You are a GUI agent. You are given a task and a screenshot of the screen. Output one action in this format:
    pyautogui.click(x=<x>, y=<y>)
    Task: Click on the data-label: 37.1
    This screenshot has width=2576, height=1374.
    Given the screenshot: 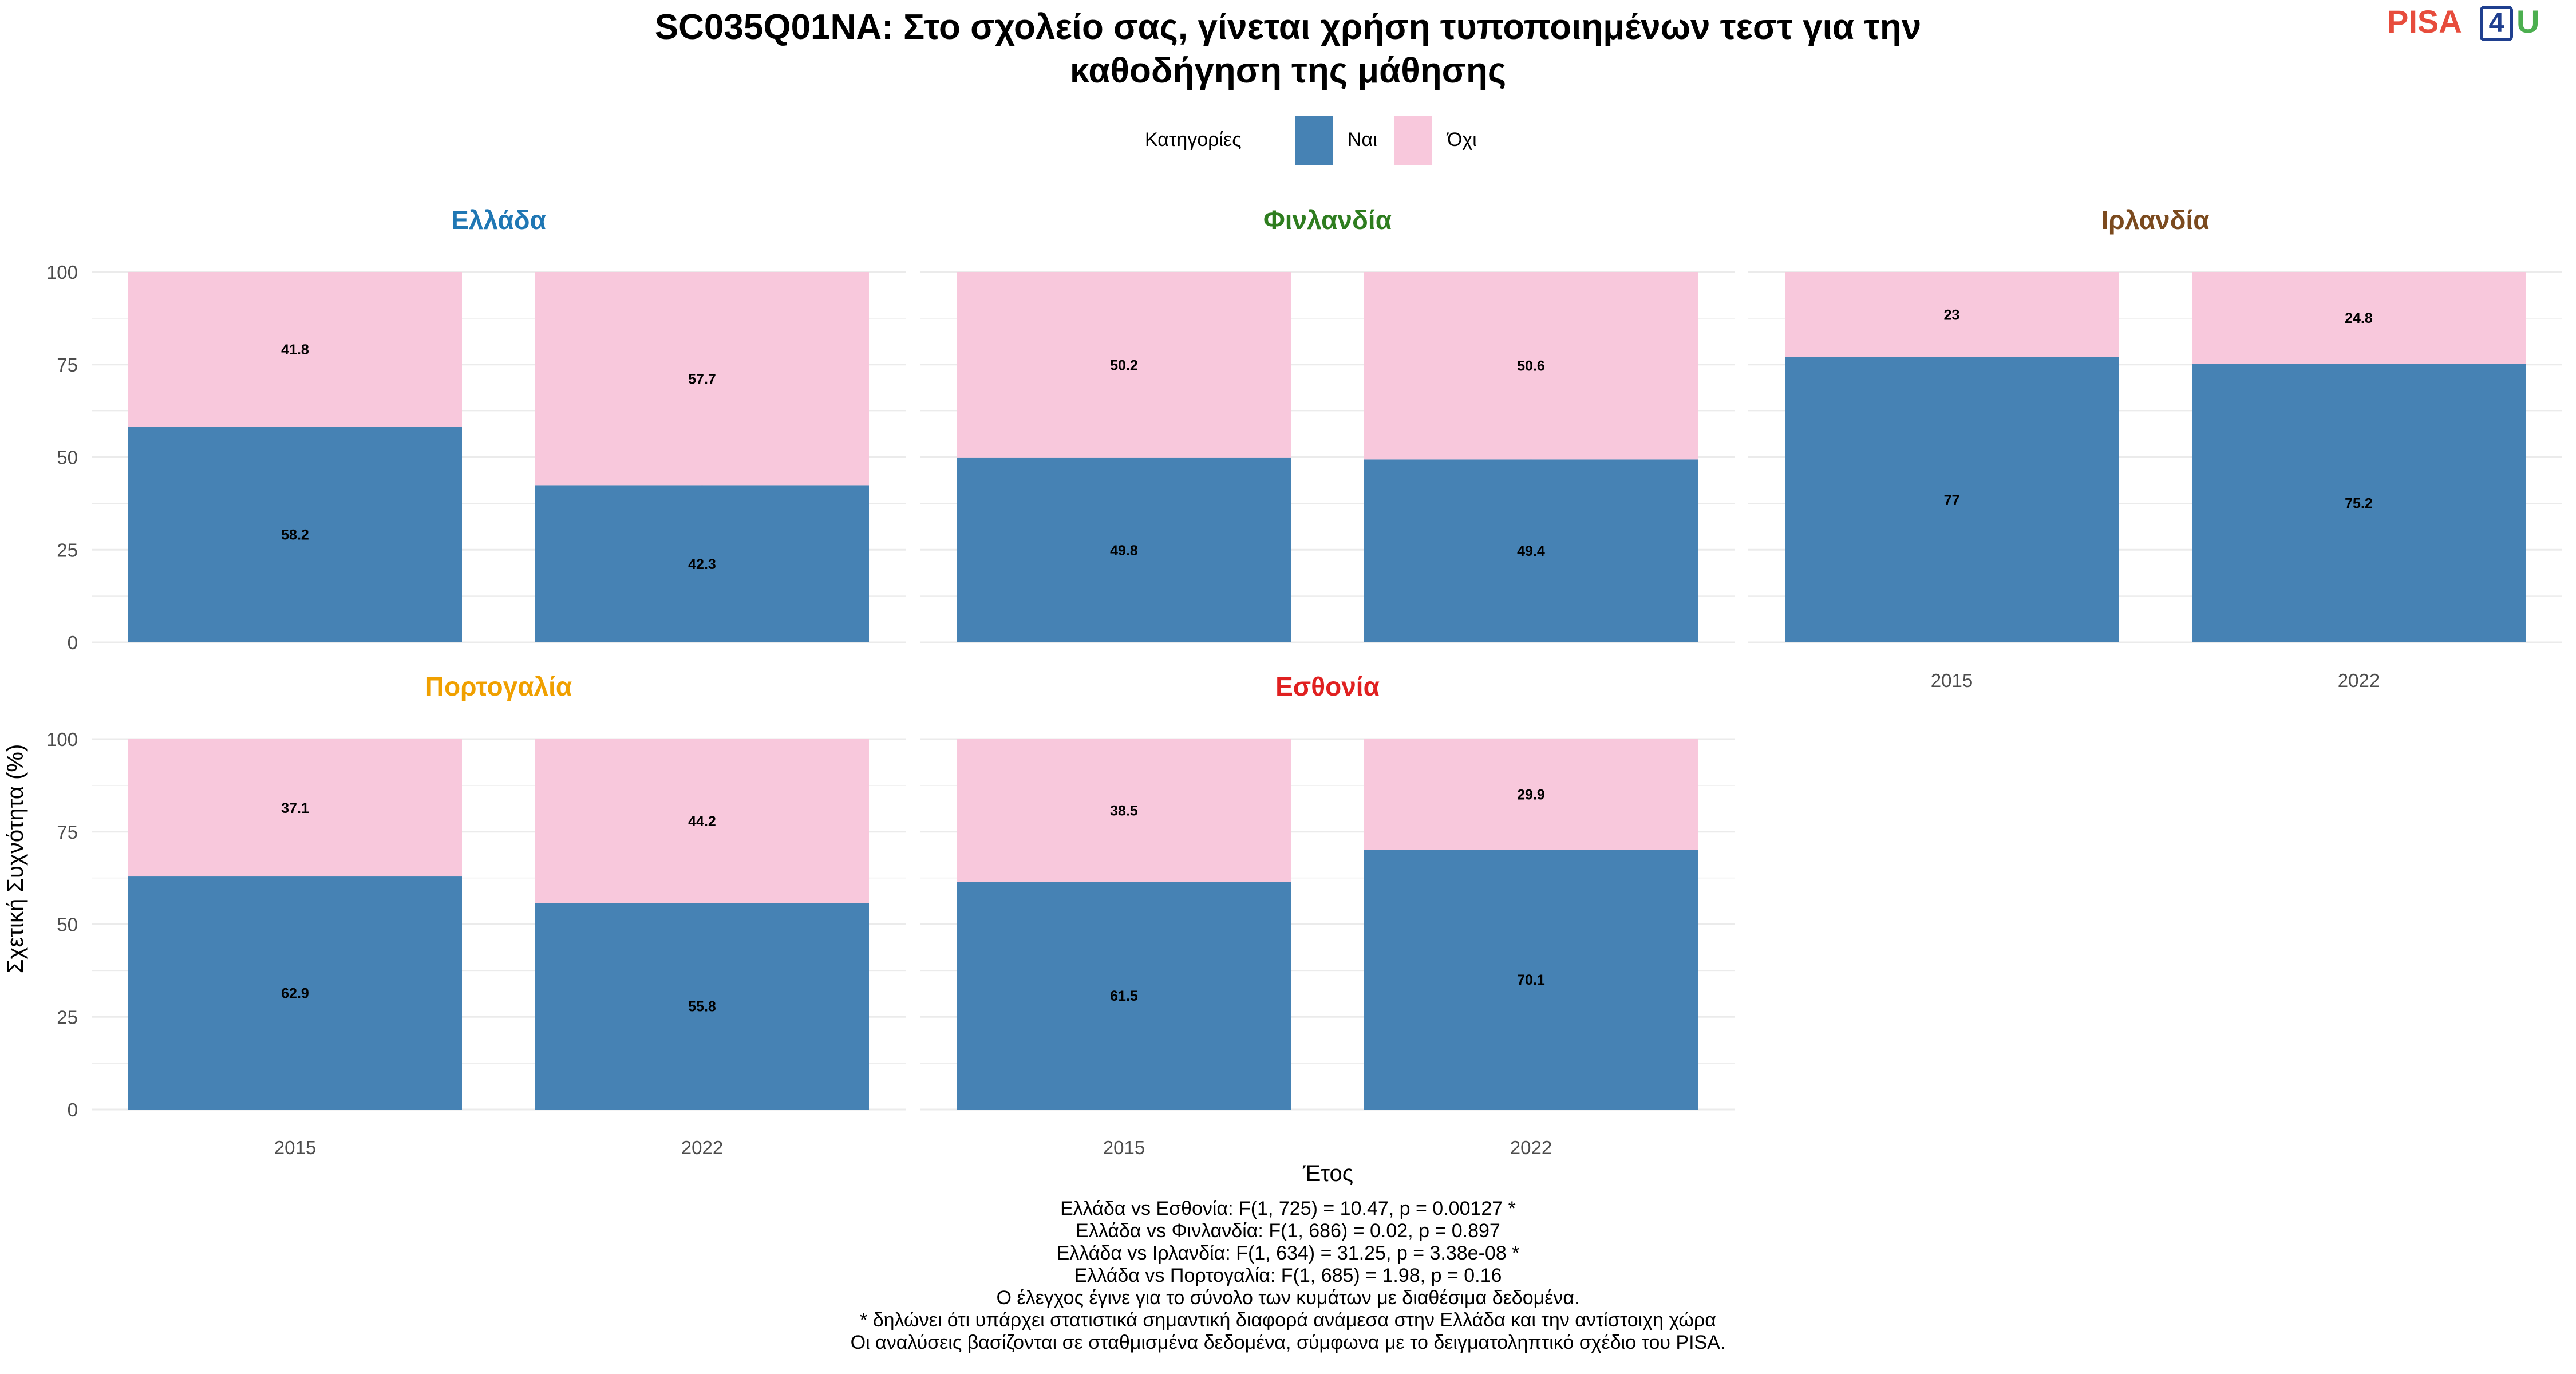 What is the action you would take?
    pyautogui.click(x=295, y=808)
    